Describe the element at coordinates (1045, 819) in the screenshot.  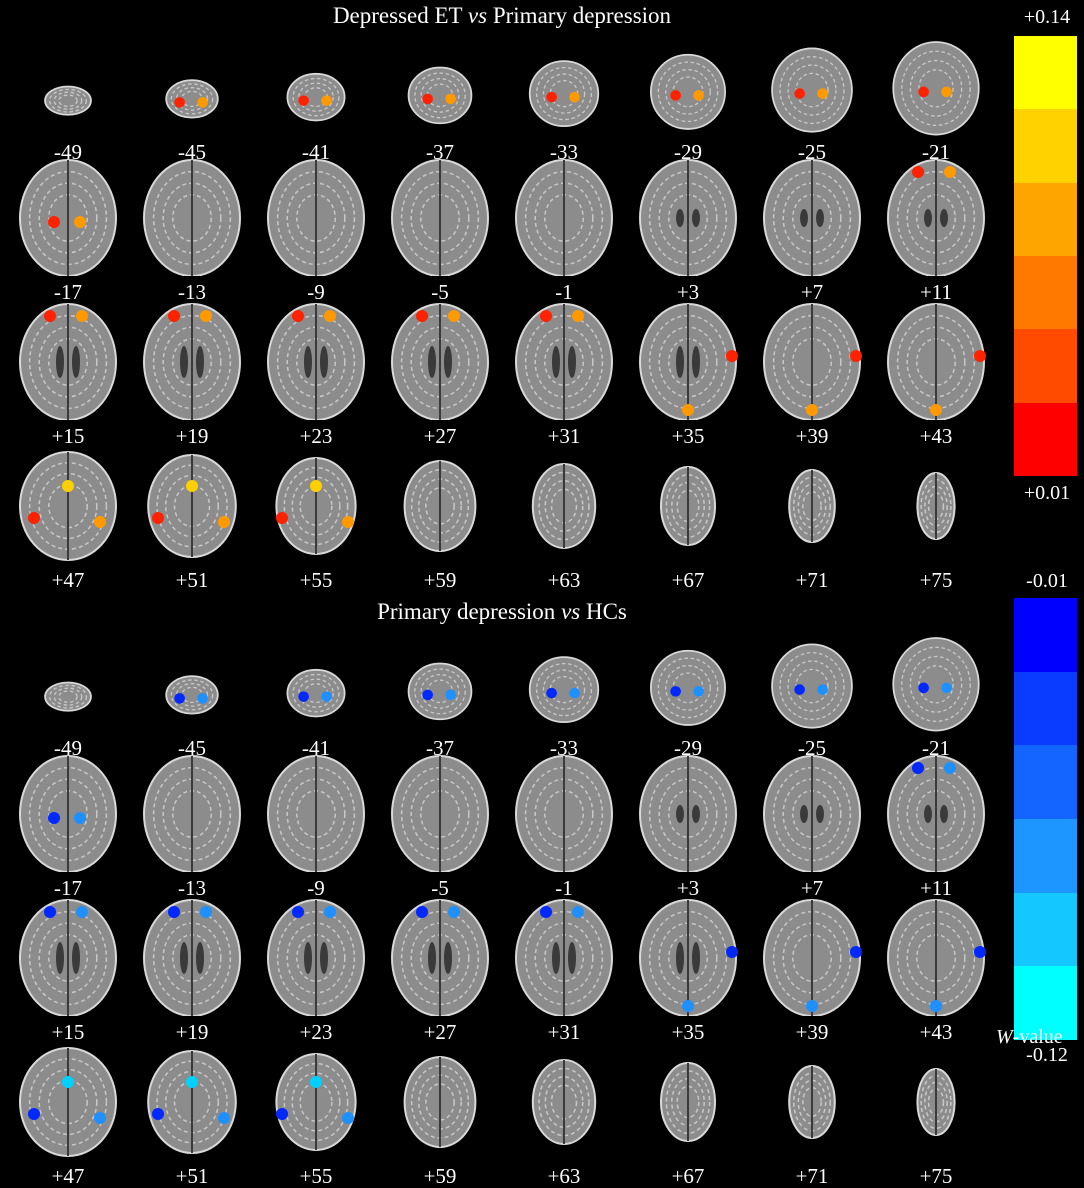
I see `cool-colorbar` at that location.